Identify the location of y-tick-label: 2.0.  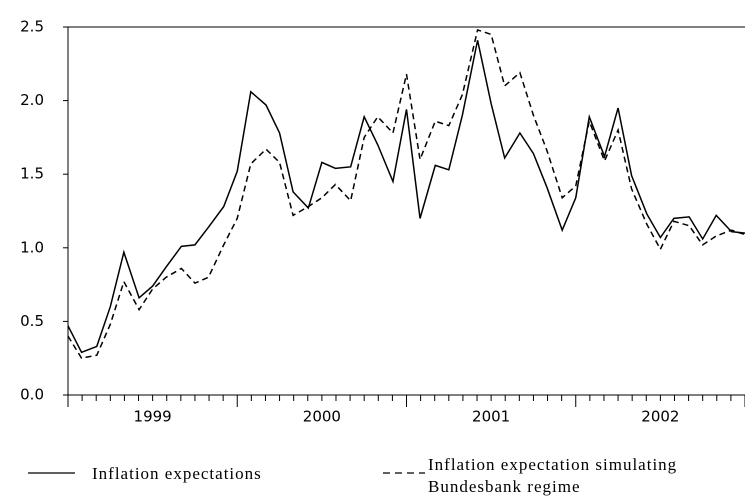
(32, 100).